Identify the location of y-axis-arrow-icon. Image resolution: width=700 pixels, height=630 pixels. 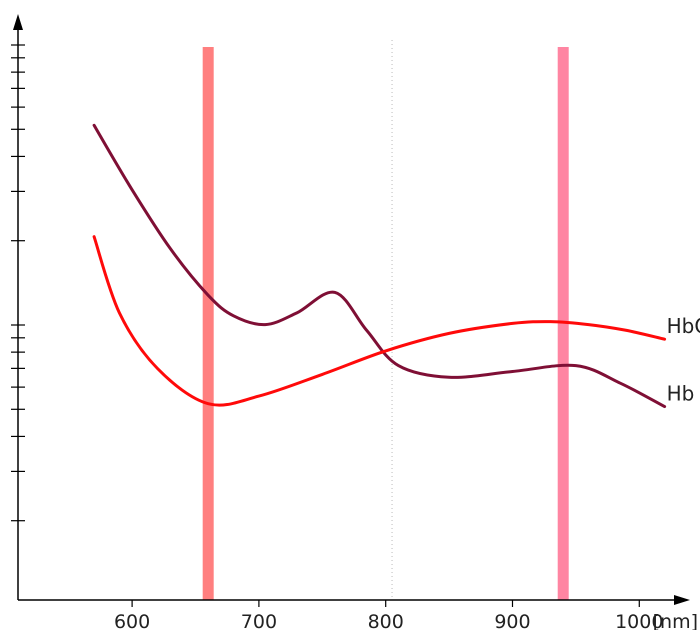
(18, 22).